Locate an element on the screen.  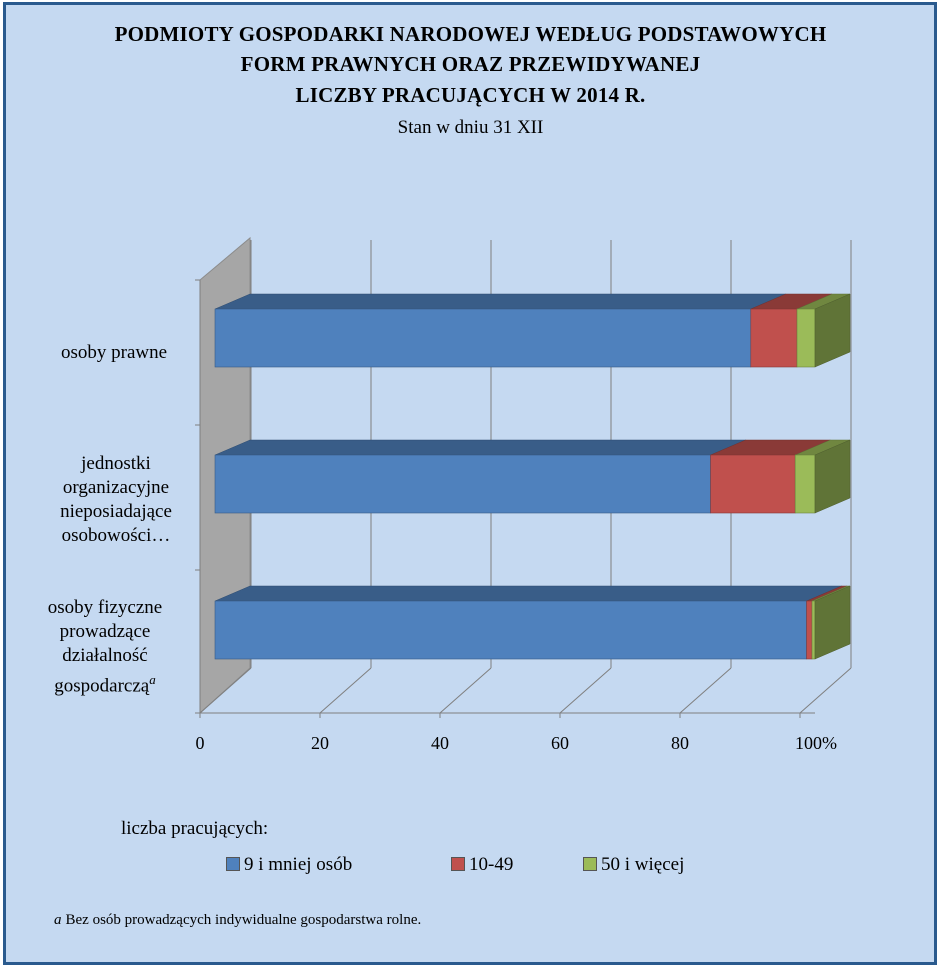
legend-item-small: 9 i mniej osób is located at coordinates (289, 865).